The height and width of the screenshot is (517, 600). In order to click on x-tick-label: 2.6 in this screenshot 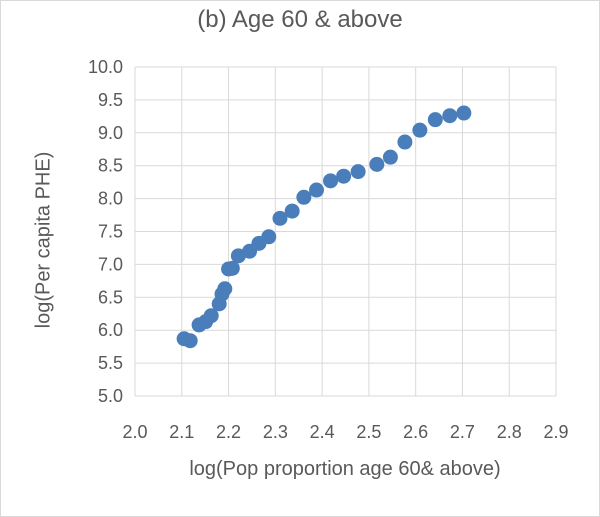, I will do `click(415, 432)`.